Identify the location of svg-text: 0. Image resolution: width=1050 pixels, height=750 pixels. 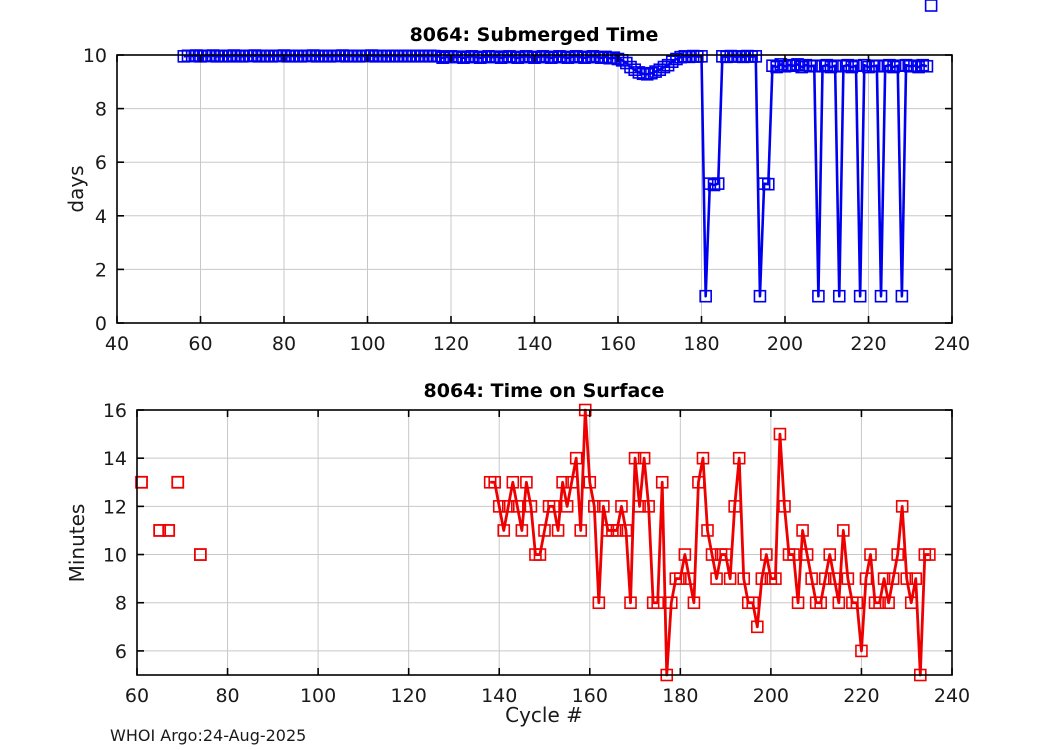
(101, 324).